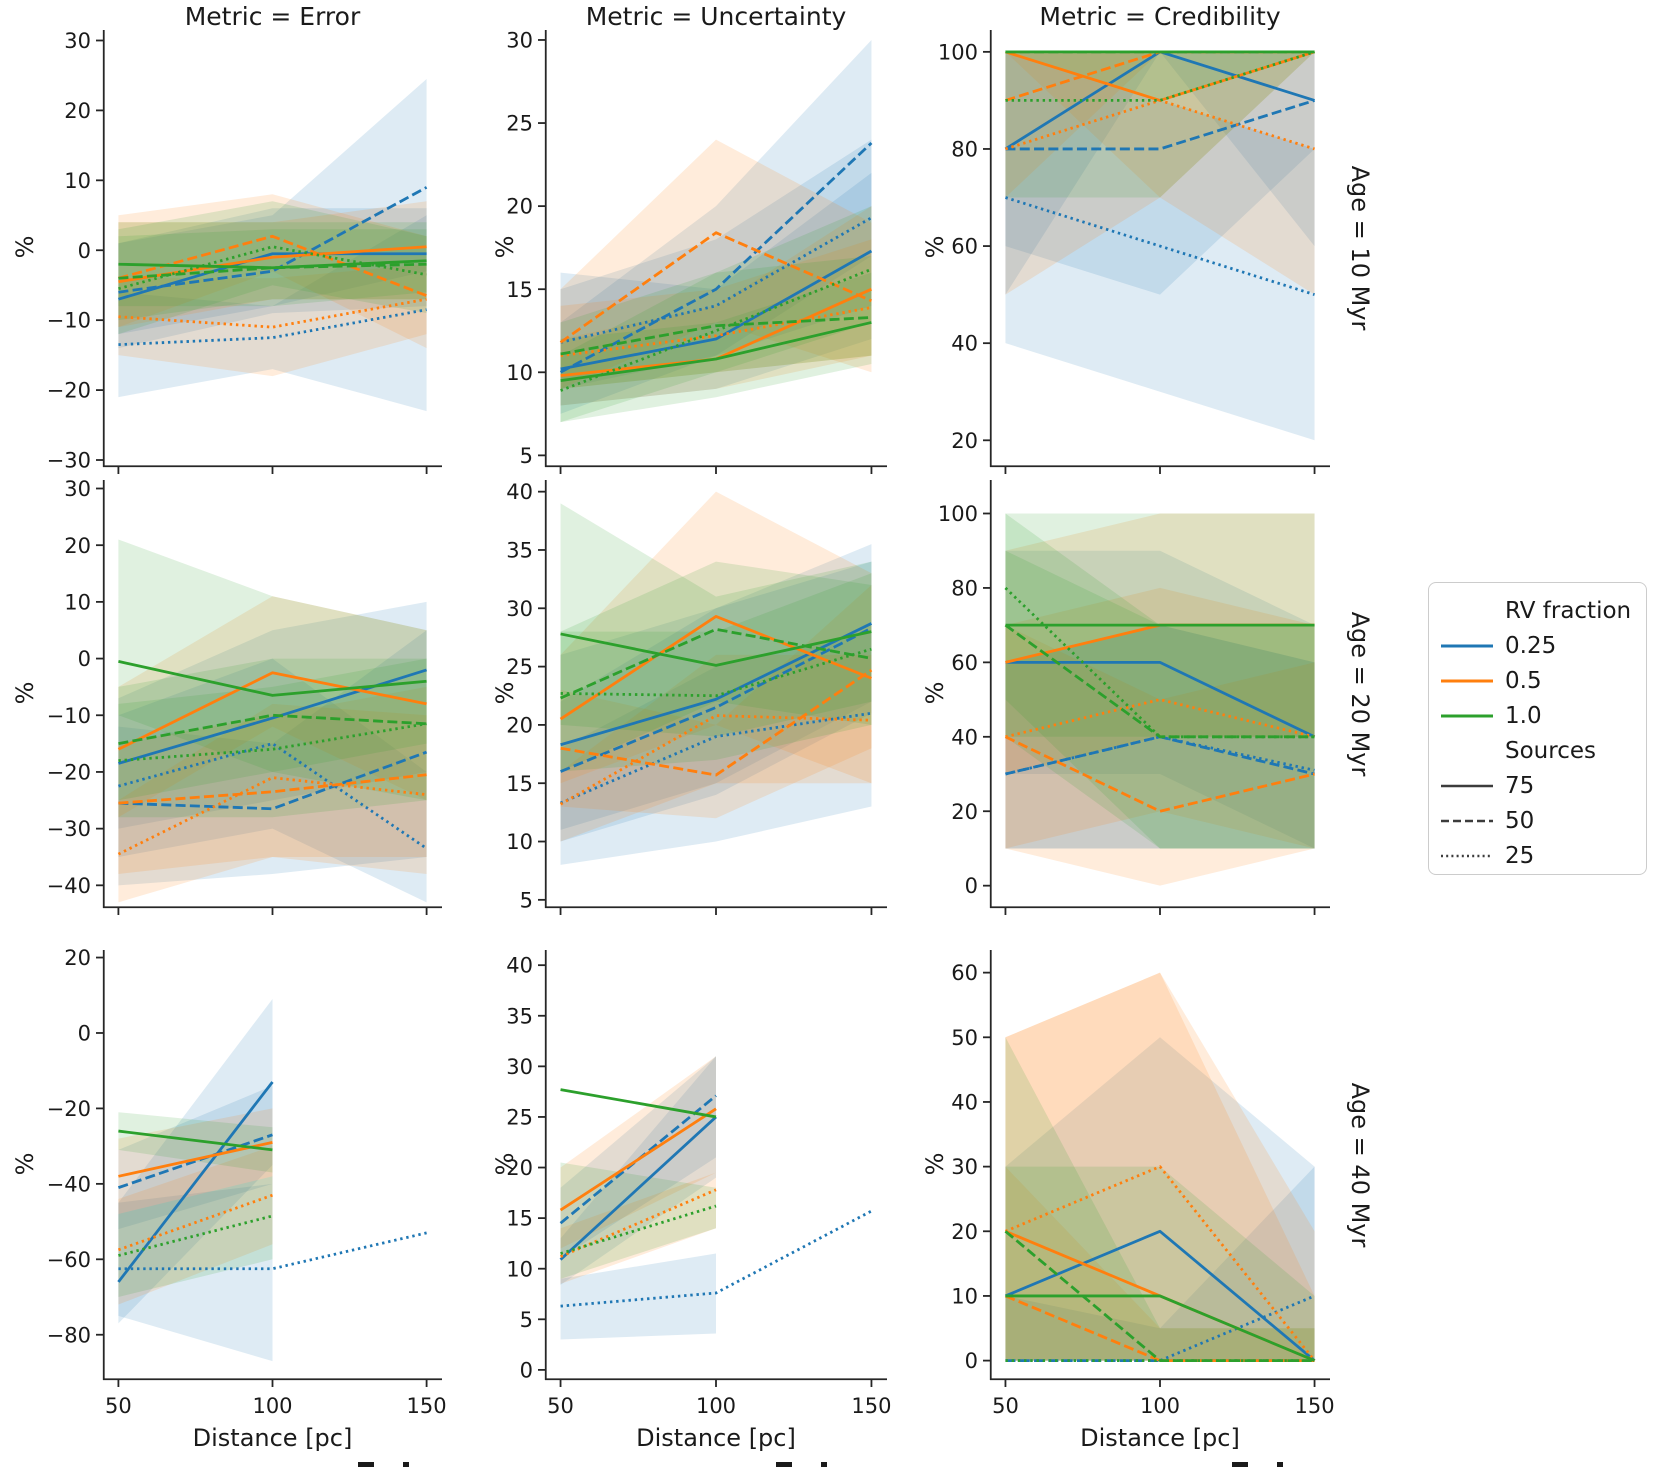  I want to click on y-tick-label: −40, so click(69, 886).